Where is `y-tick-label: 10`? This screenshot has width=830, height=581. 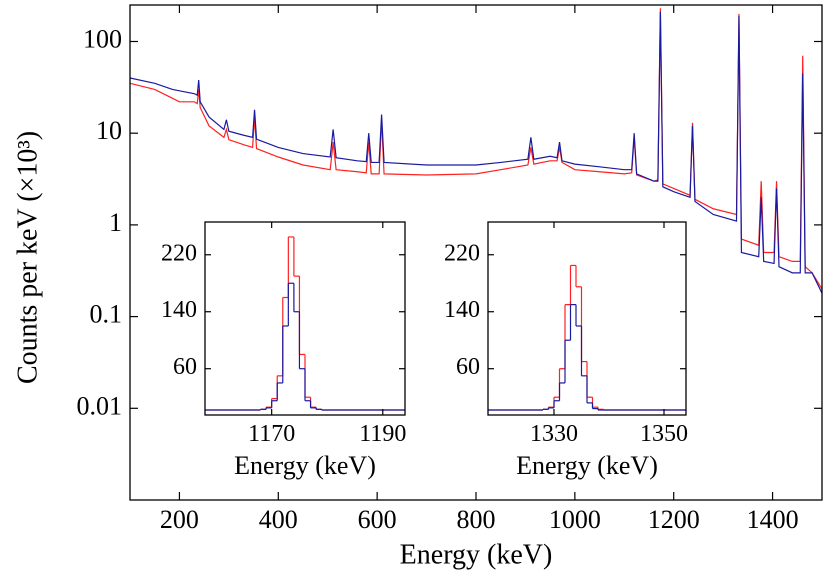 y-tick-label: 10 is located at coordinates (109, 130).